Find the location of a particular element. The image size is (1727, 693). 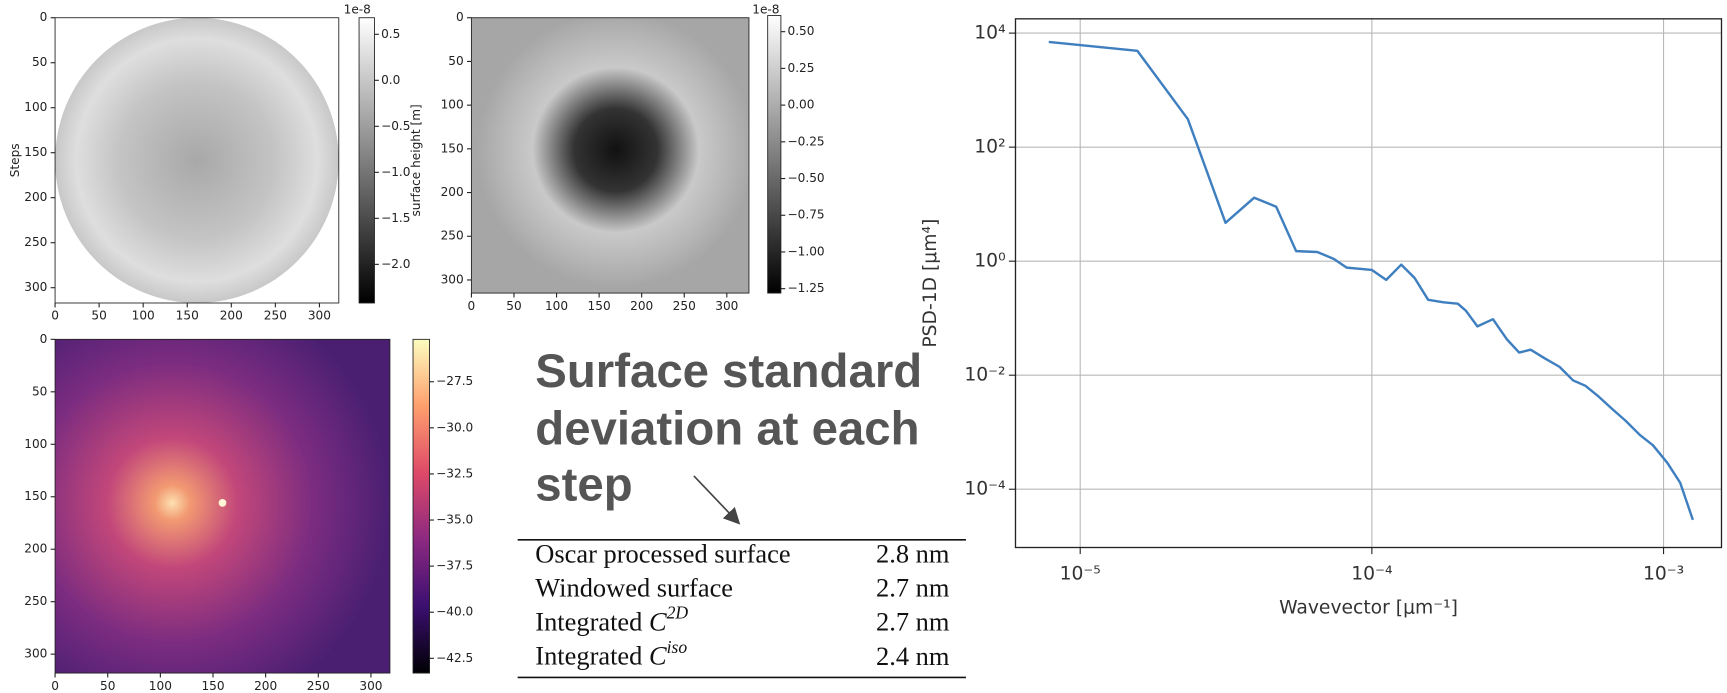

annotation-line: deviation at each is located at coordinates (727, 428).